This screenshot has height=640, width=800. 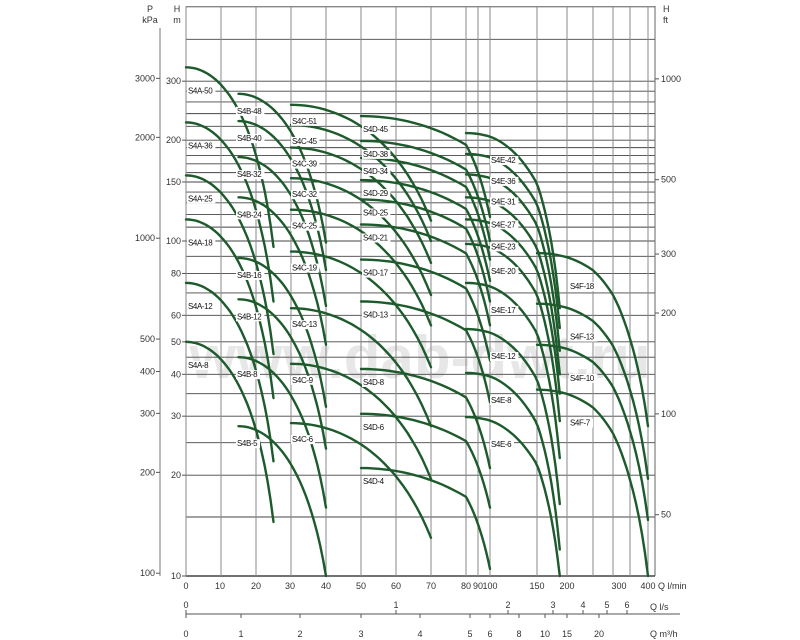 I want to click on curve-label-text: S4C-32, so click(x=305, y=194).